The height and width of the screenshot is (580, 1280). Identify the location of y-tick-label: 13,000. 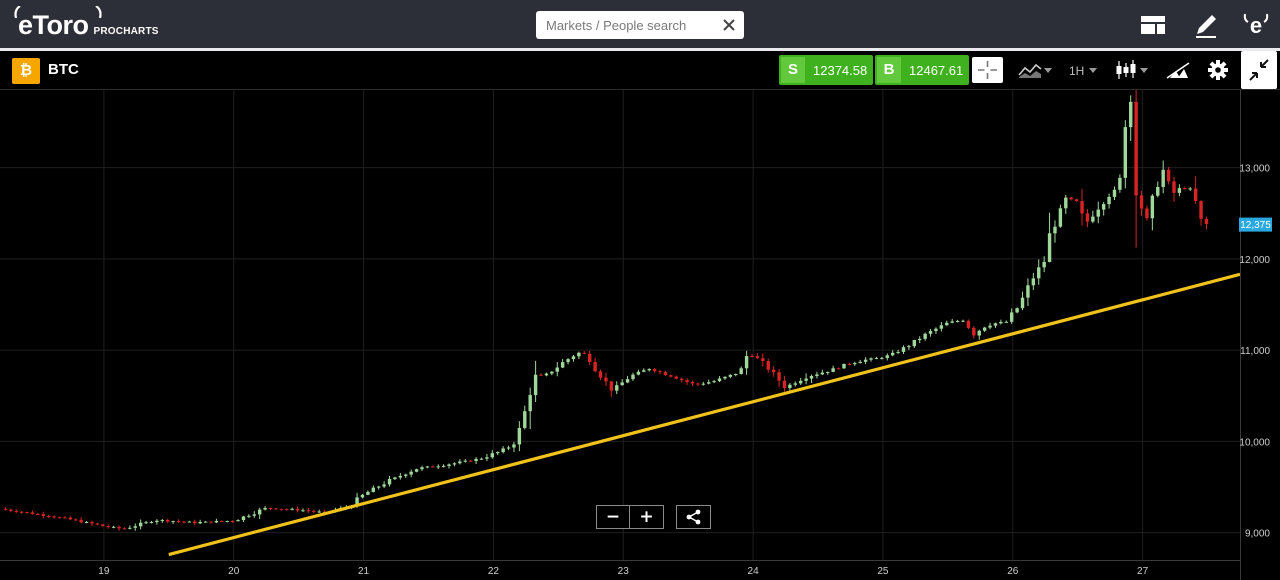
(1254, 169).